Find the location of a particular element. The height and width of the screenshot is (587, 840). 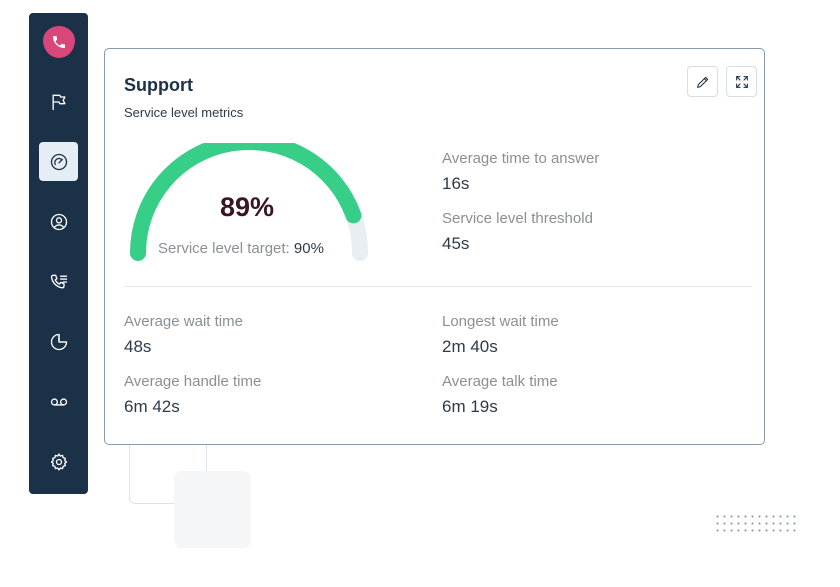

card-subtitle: Service level metrics is located at coordinates (184, 112).